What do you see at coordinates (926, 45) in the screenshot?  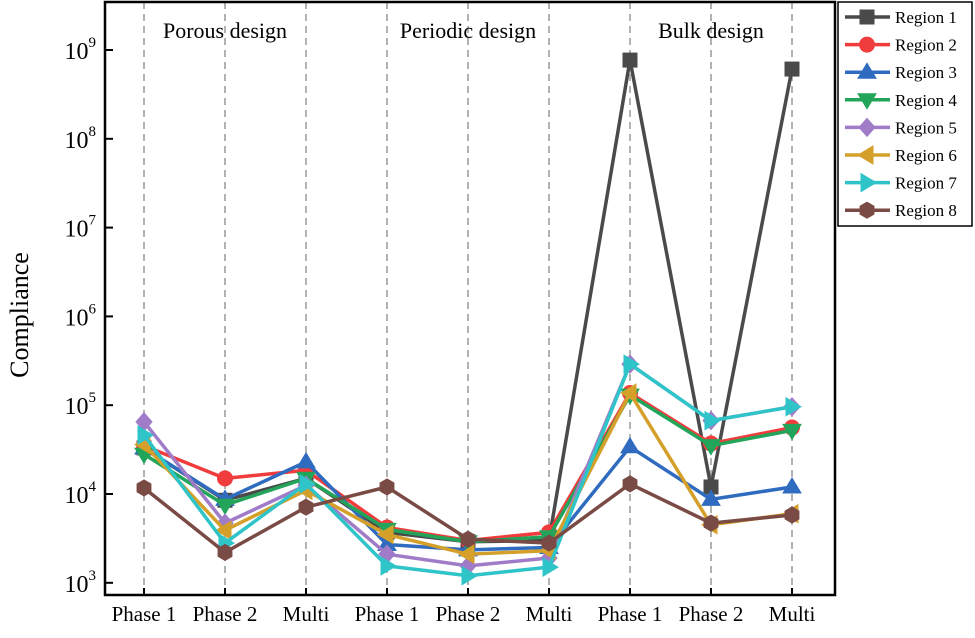 I see `legend-label: Region 2` at bounding box center [926, 45].